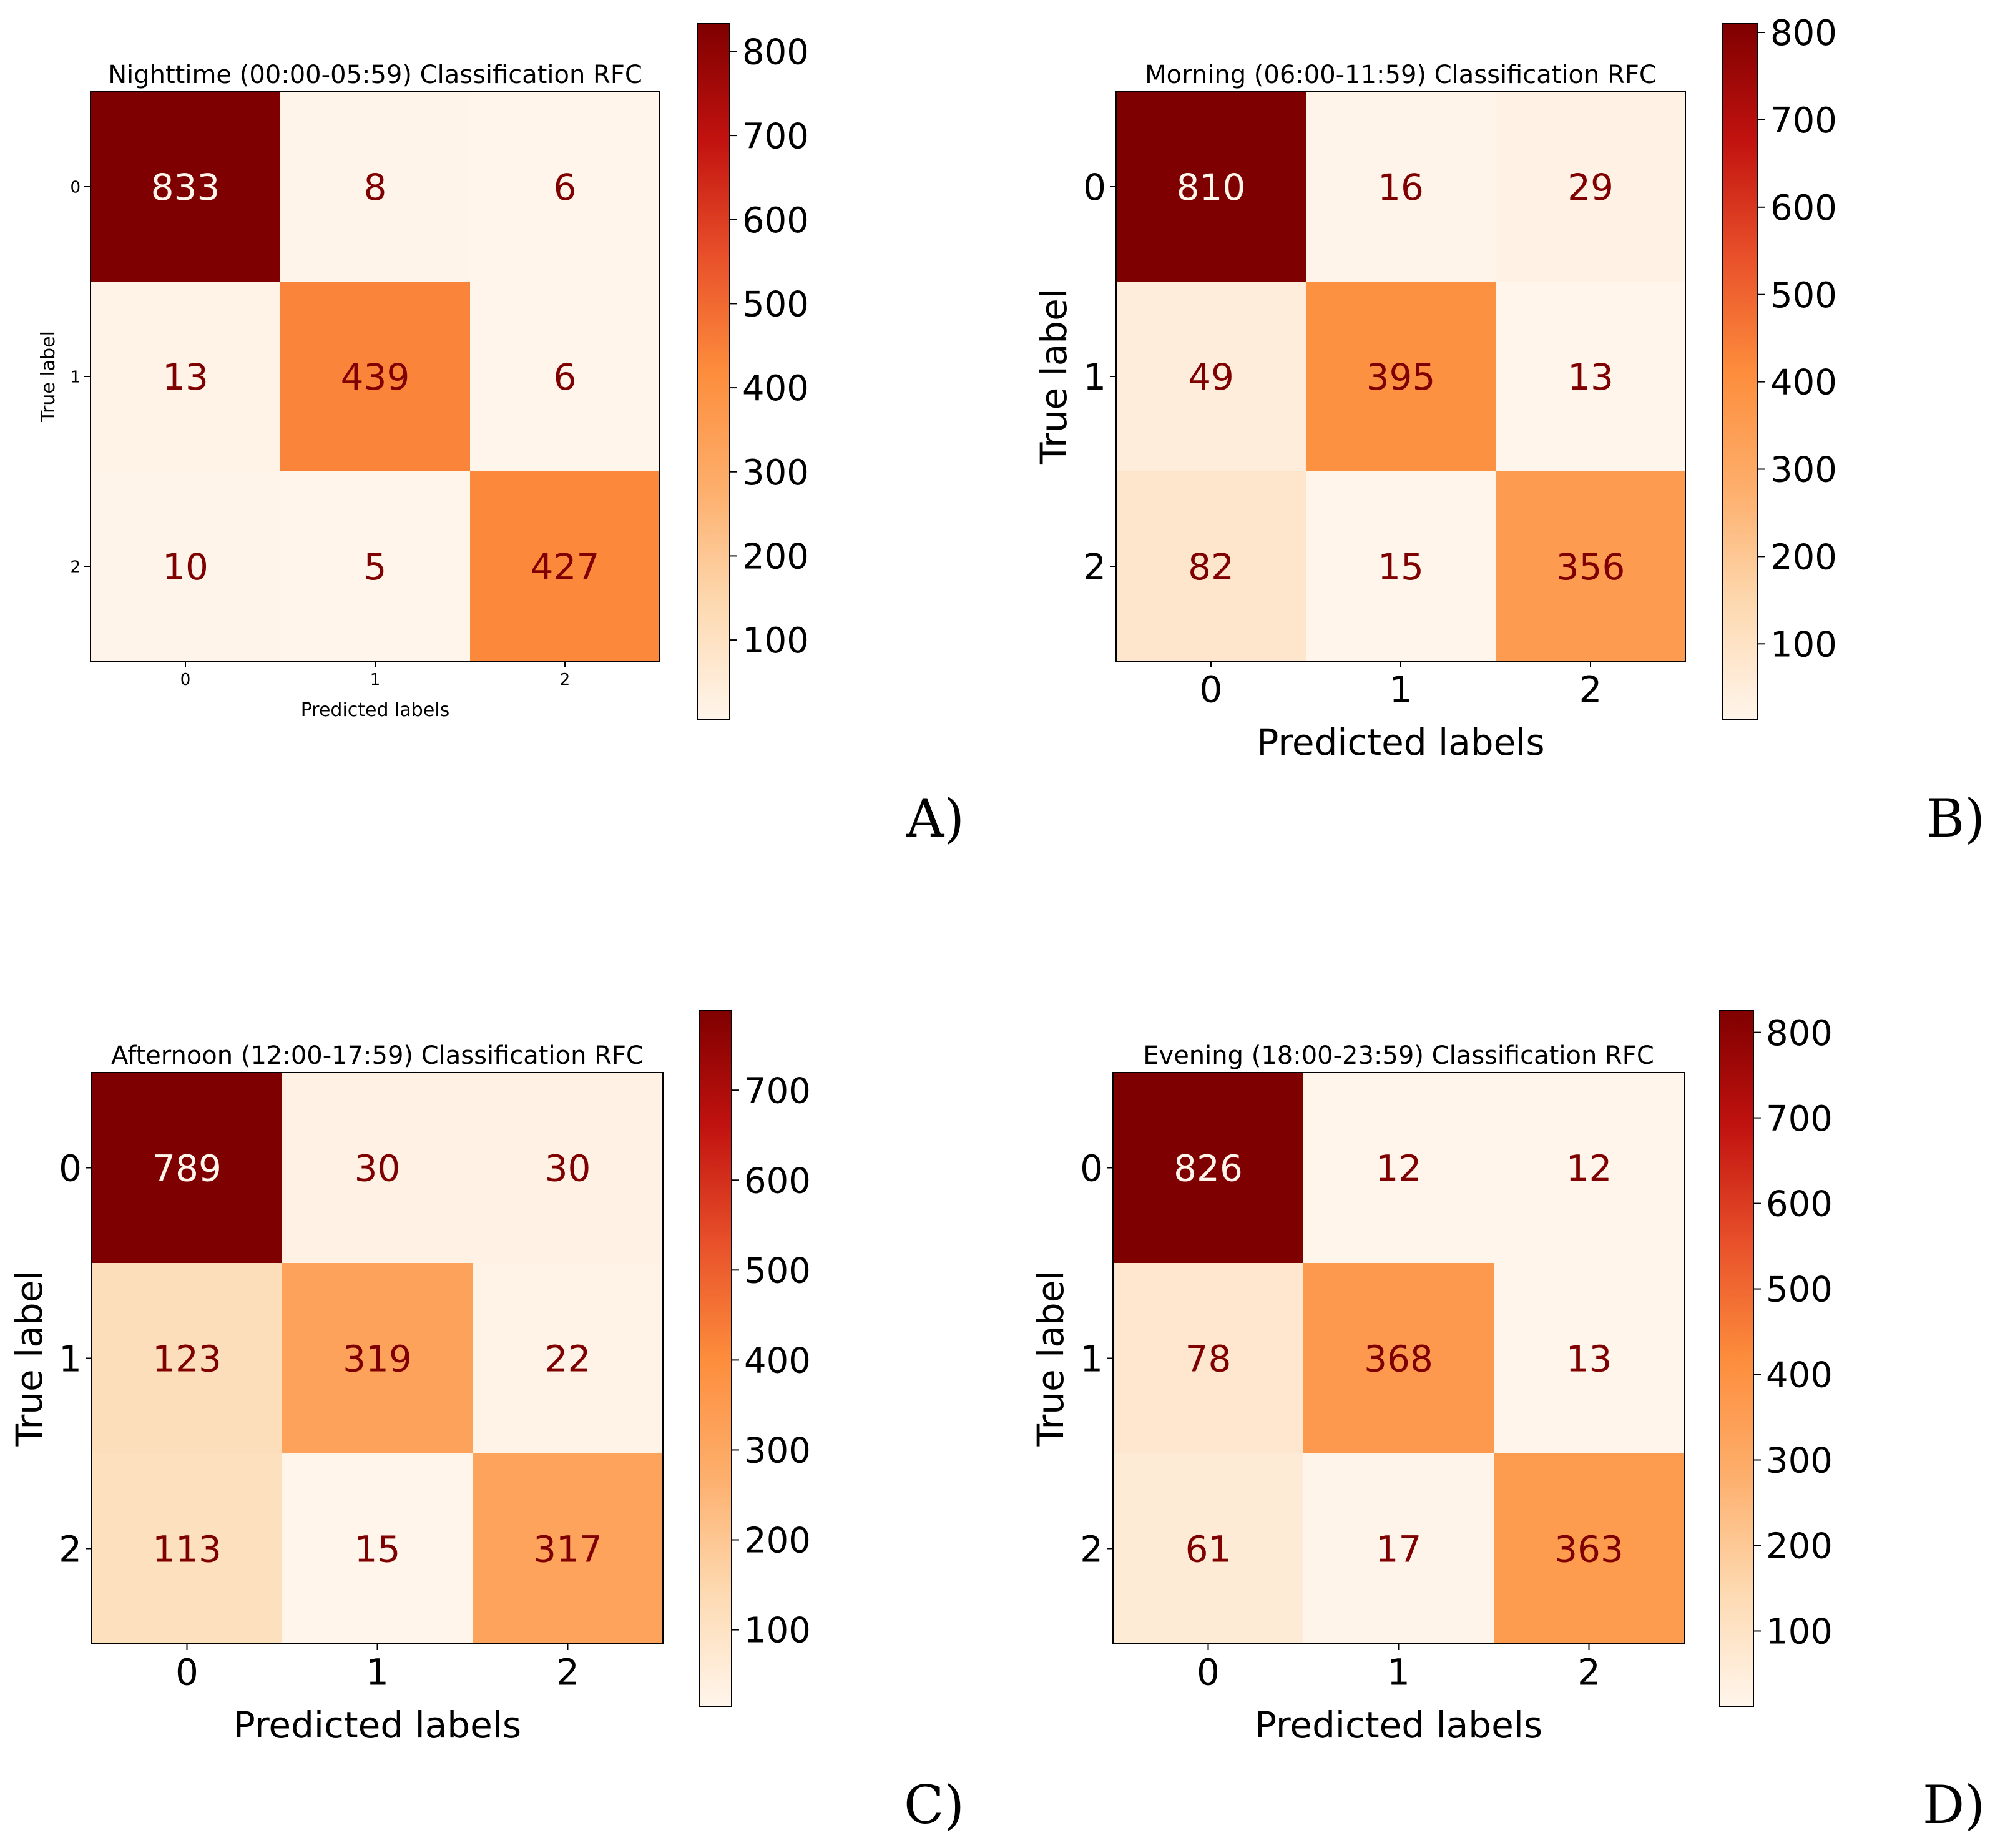 The width and height of the screenshot is (2000, 1848). I want to click on cell-value: 5, so click(375, 567).